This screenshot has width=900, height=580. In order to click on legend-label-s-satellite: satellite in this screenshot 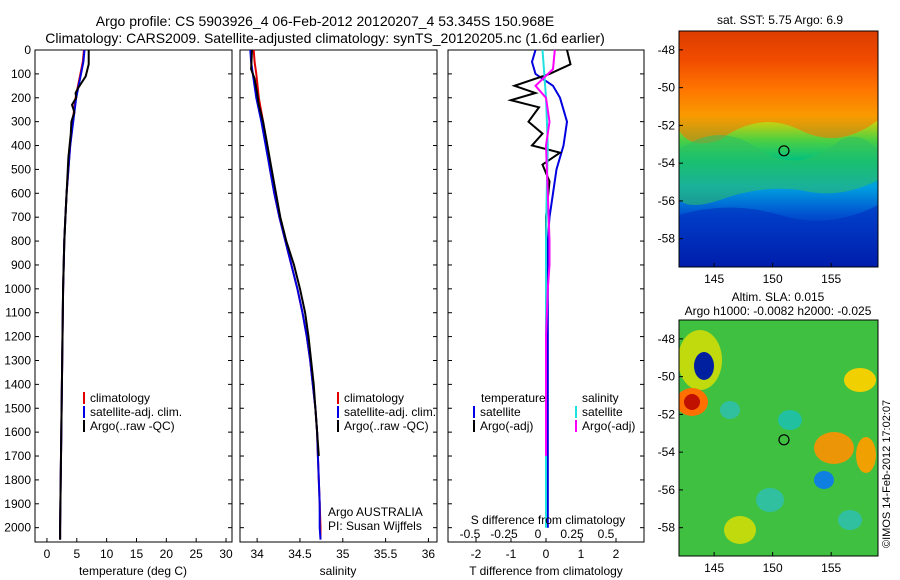, I will do `click(602, 412)`.